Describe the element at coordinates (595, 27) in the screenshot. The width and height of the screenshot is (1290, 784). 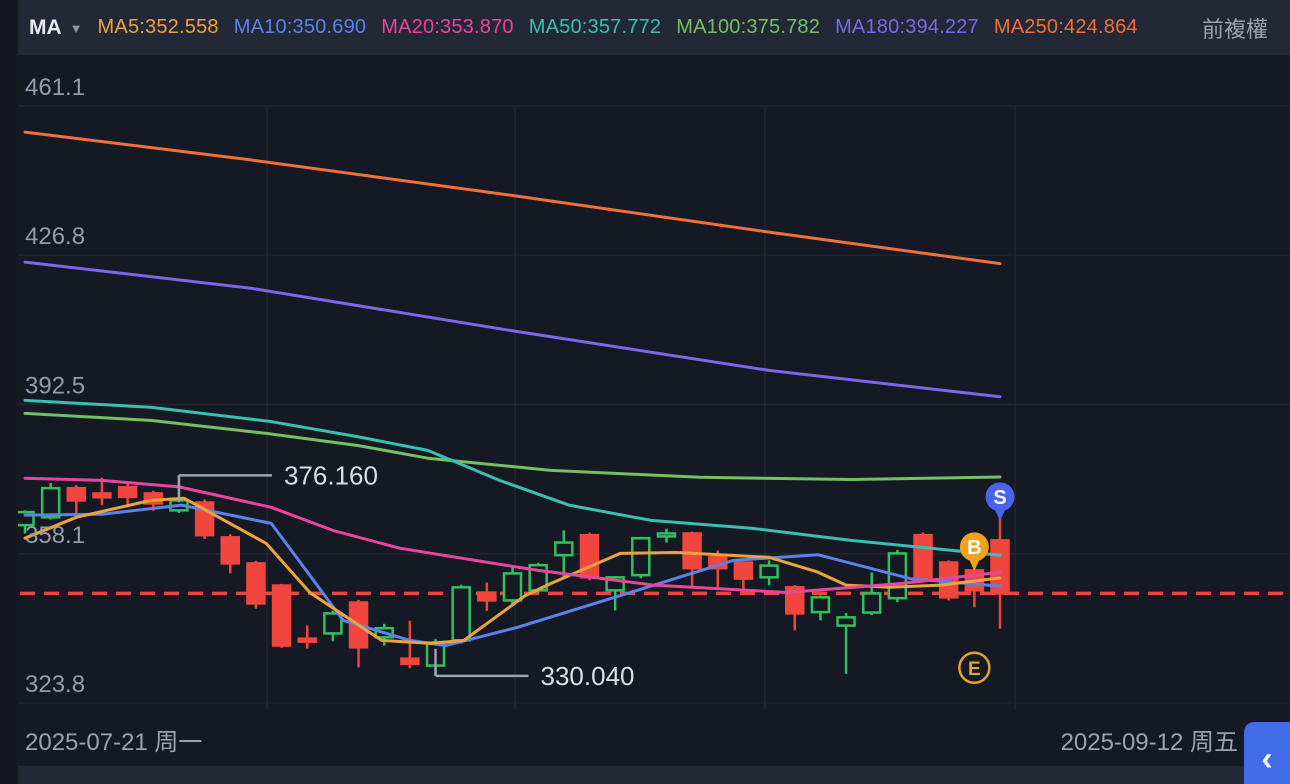
I see `ma50-legend-value: MA50:357.772` at that location.